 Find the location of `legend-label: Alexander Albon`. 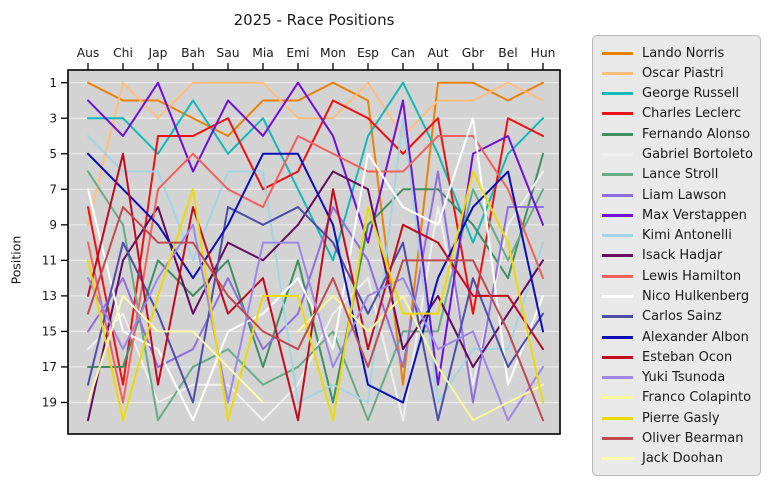

legend-label: Alexander Albon is located at coordinates (695, 337).